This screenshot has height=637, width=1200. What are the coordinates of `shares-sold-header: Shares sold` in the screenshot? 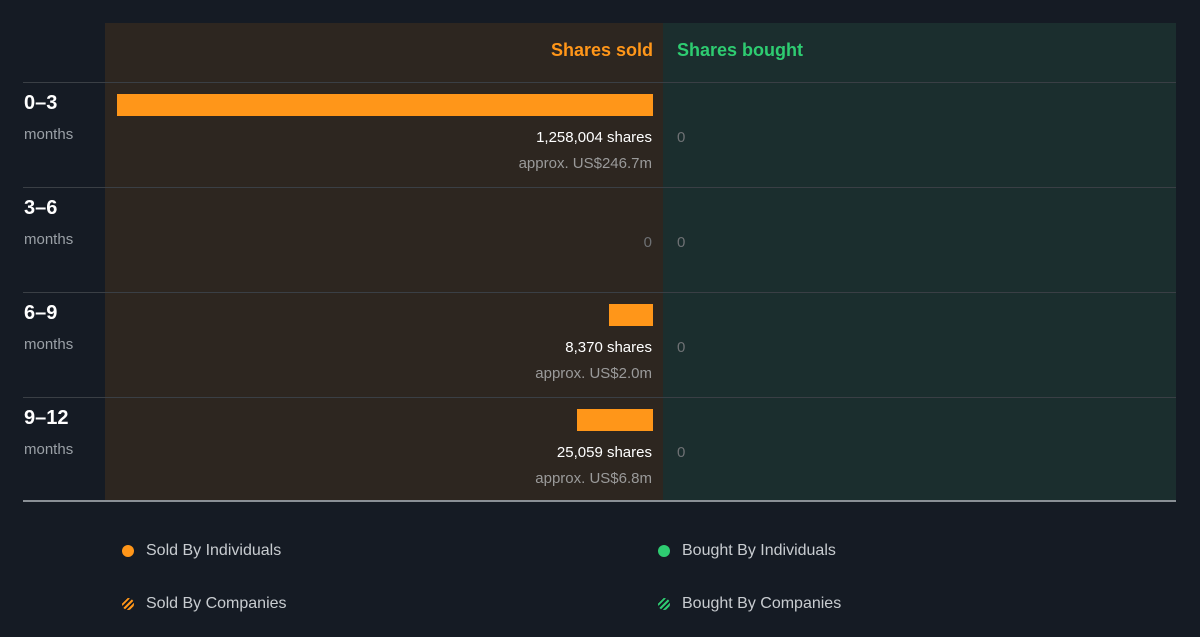 It's located at (601, 50).